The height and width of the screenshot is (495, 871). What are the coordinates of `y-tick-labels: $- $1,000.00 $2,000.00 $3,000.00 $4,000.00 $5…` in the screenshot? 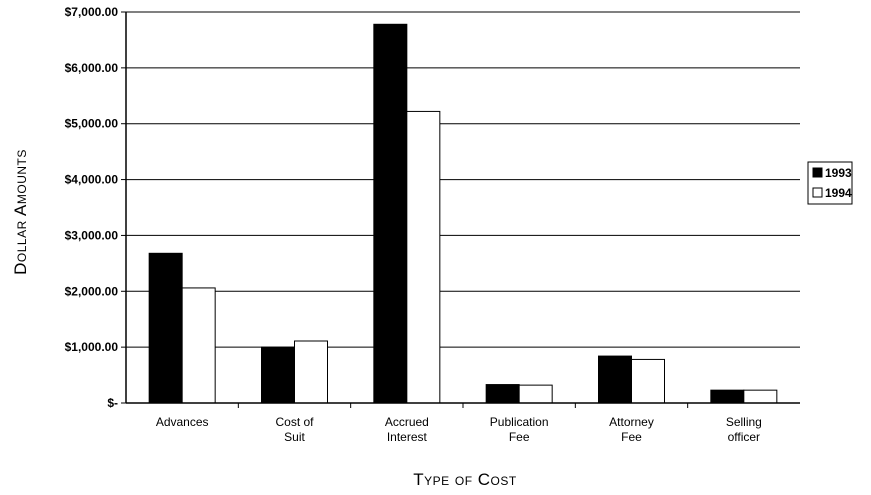 It's located at (92, 207).